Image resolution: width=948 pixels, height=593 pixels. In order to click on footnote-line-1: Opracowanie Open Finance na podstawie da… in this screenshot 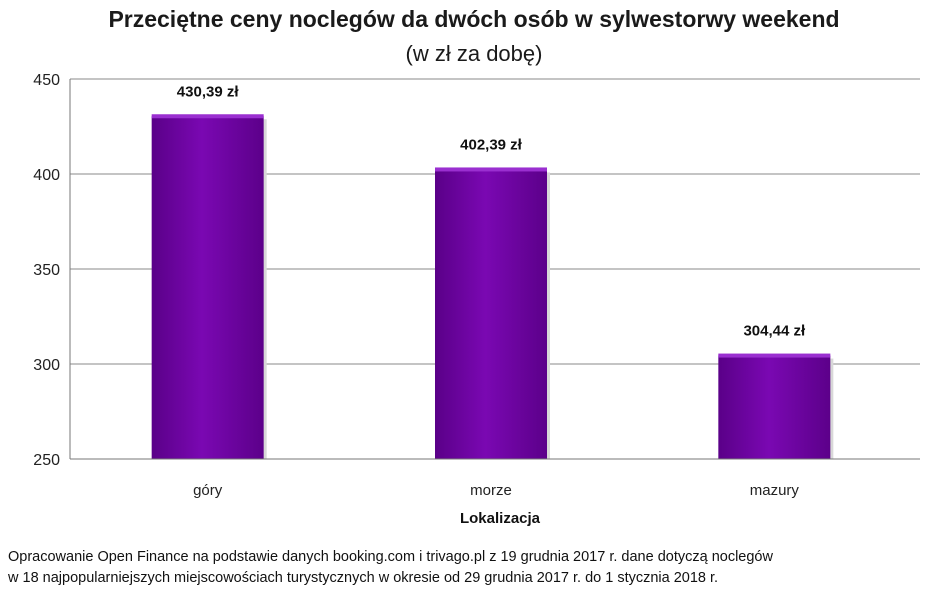, I will do `click(390, 557)`.